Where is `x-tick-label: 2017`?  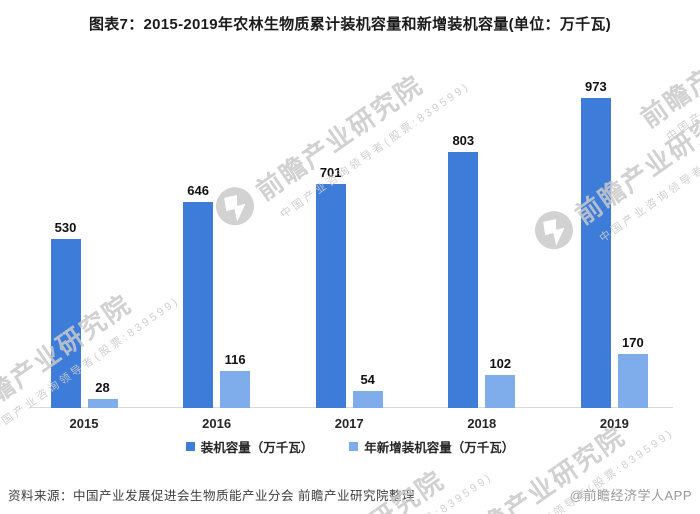
x-tick-label: 2017 is located at coordinates (349, 423).